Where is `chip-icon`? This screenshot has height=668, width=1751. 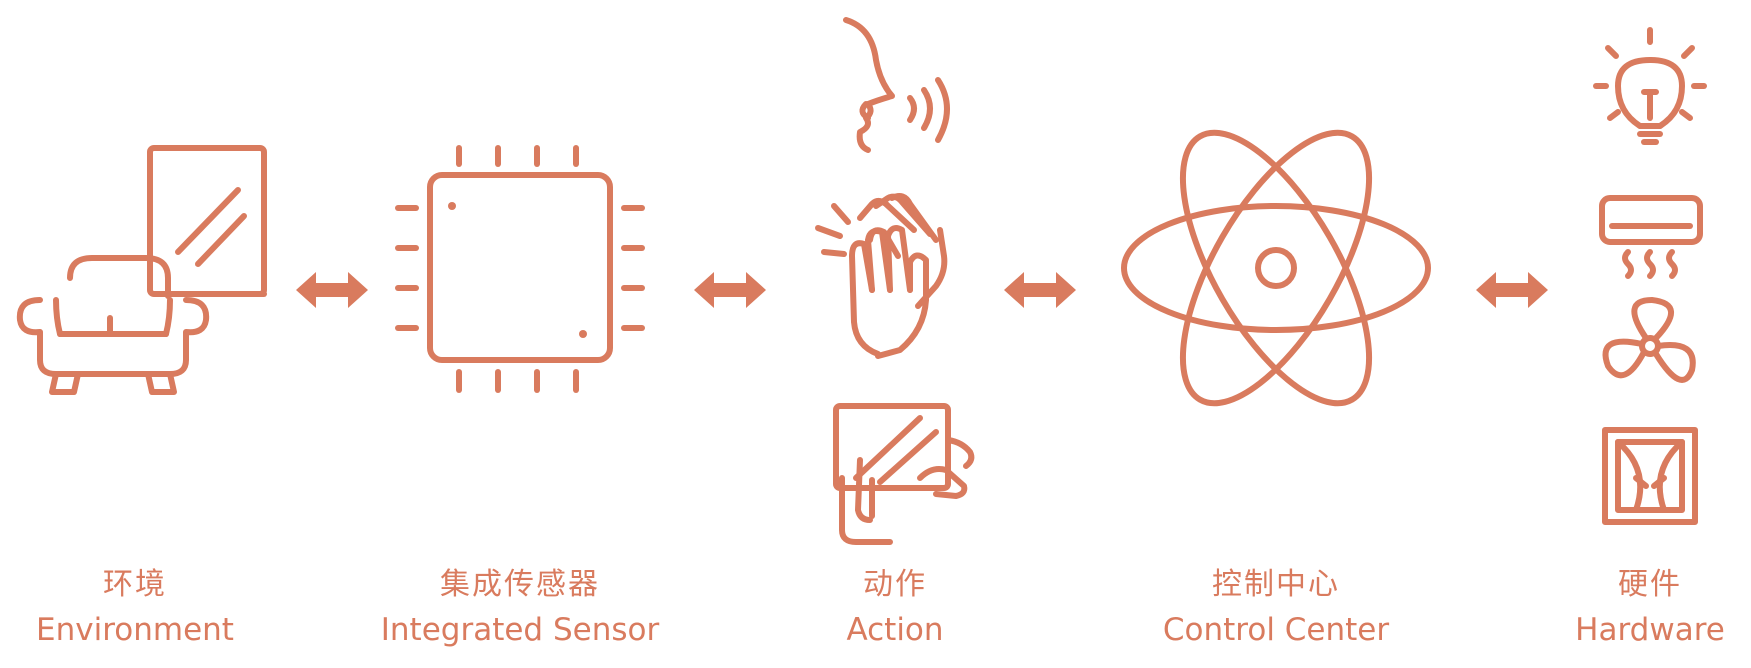
chip-icon is located at coordinates (520, 269).